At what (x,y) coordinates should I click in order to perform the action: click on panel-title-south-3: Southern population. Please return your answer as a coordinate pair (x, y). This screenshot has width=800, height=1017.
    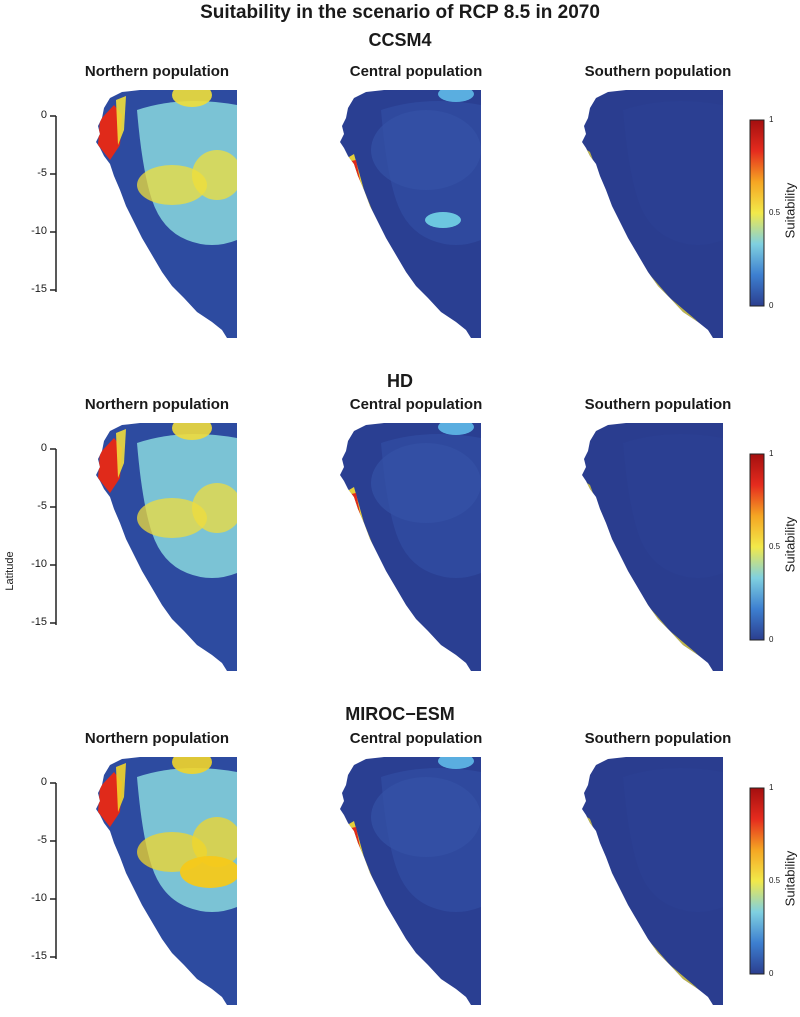
    Looking at the image, I should click on (658, 738).